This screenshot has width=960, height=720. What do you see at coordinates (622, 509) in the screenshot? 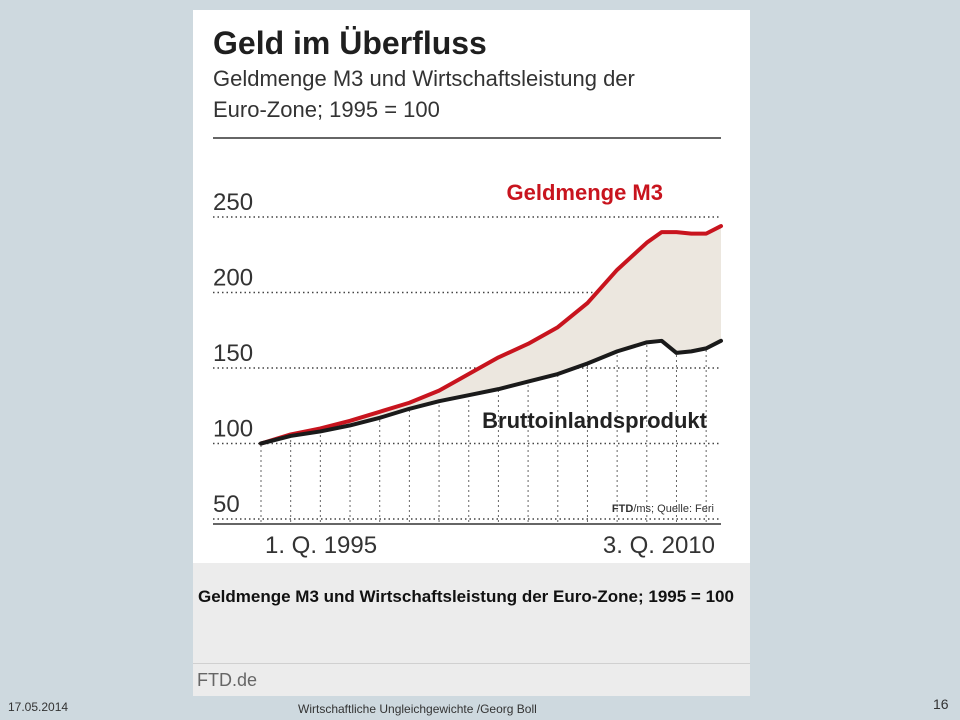
I see `credit-bold: FTD` at bounding box center [622, 509].